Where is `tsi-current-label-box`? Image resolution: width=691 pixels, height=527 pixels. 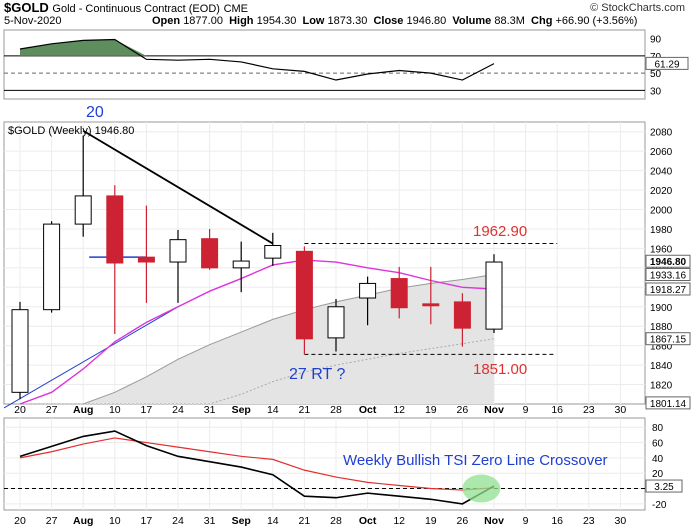 tsi-current-label-box is located at coordinates (664, 486).